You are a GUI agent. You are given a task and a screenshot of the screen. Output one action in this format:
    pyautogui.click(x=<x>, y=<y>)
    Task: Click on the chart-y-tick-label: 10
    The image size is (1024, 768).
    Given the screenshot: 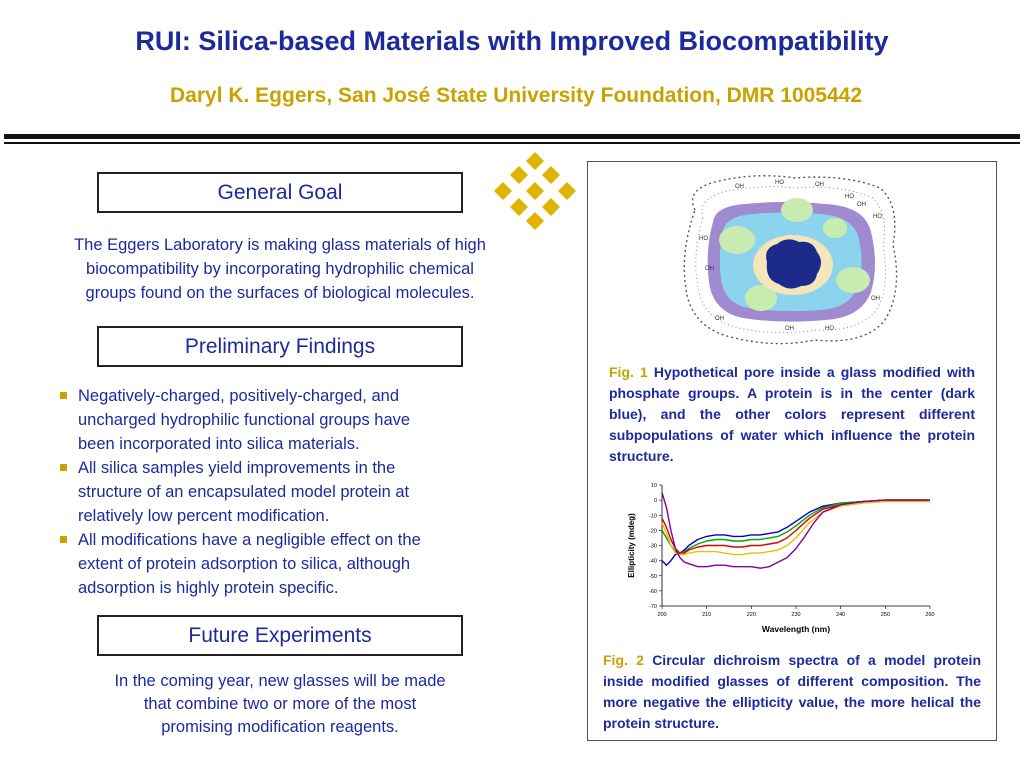 What is the action you would take?
    pyautogui.click(x=654, y=486)
    